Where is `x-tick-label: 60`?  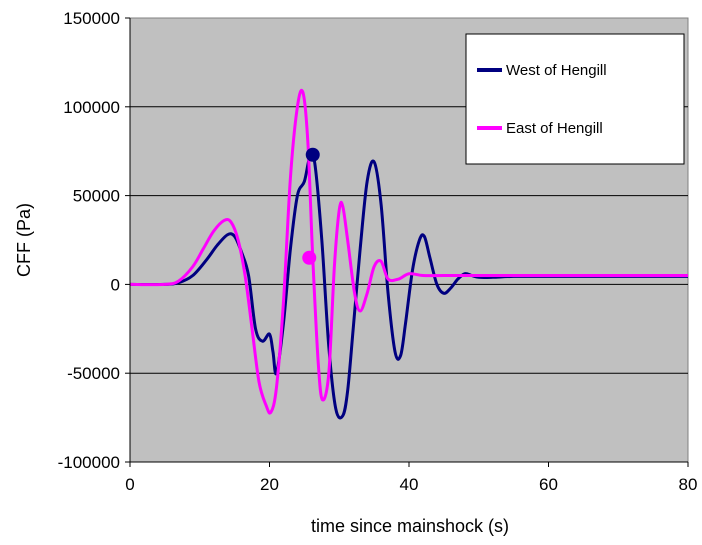
x-tick-label: 60 is located at coordinates (548, 484).